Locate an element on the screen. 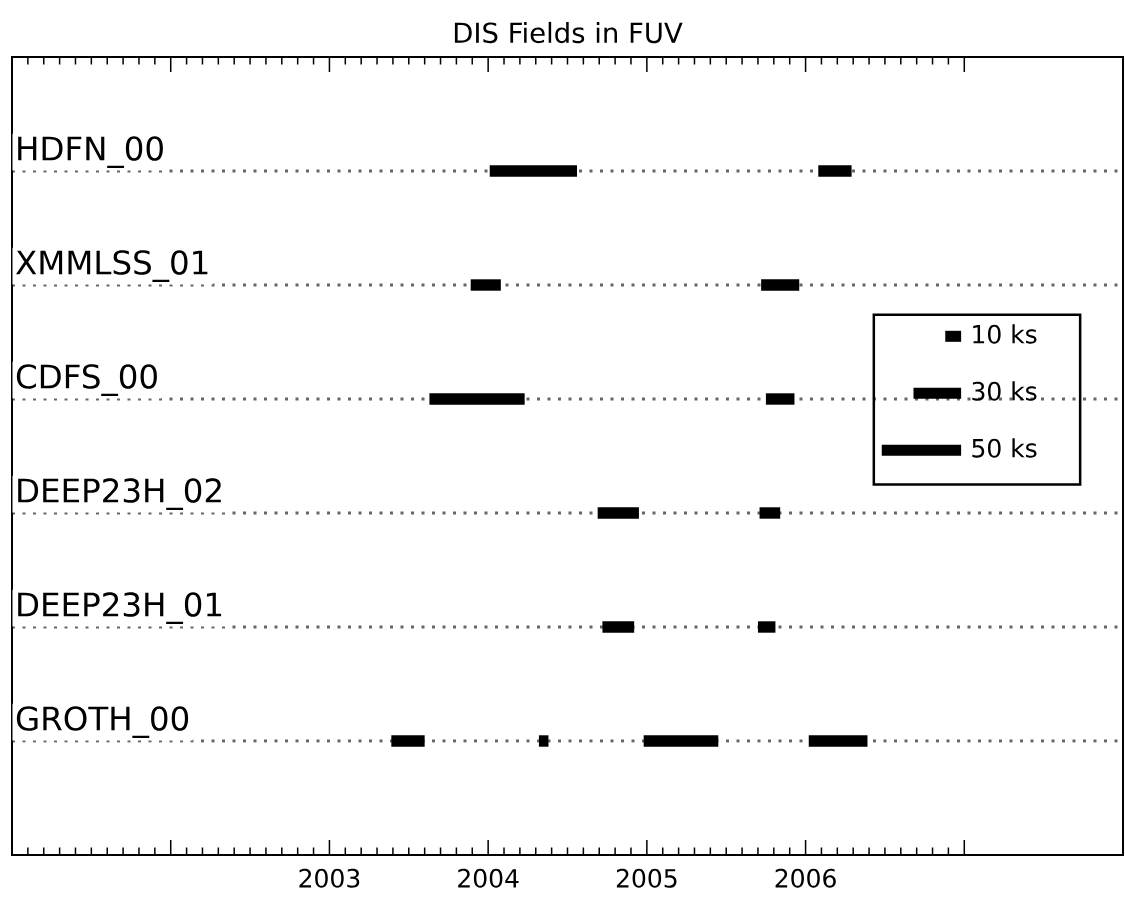 The height and width of the screenshot is (897, 1125). x-tick-label: 2005 is located at coordinates (646, 878).